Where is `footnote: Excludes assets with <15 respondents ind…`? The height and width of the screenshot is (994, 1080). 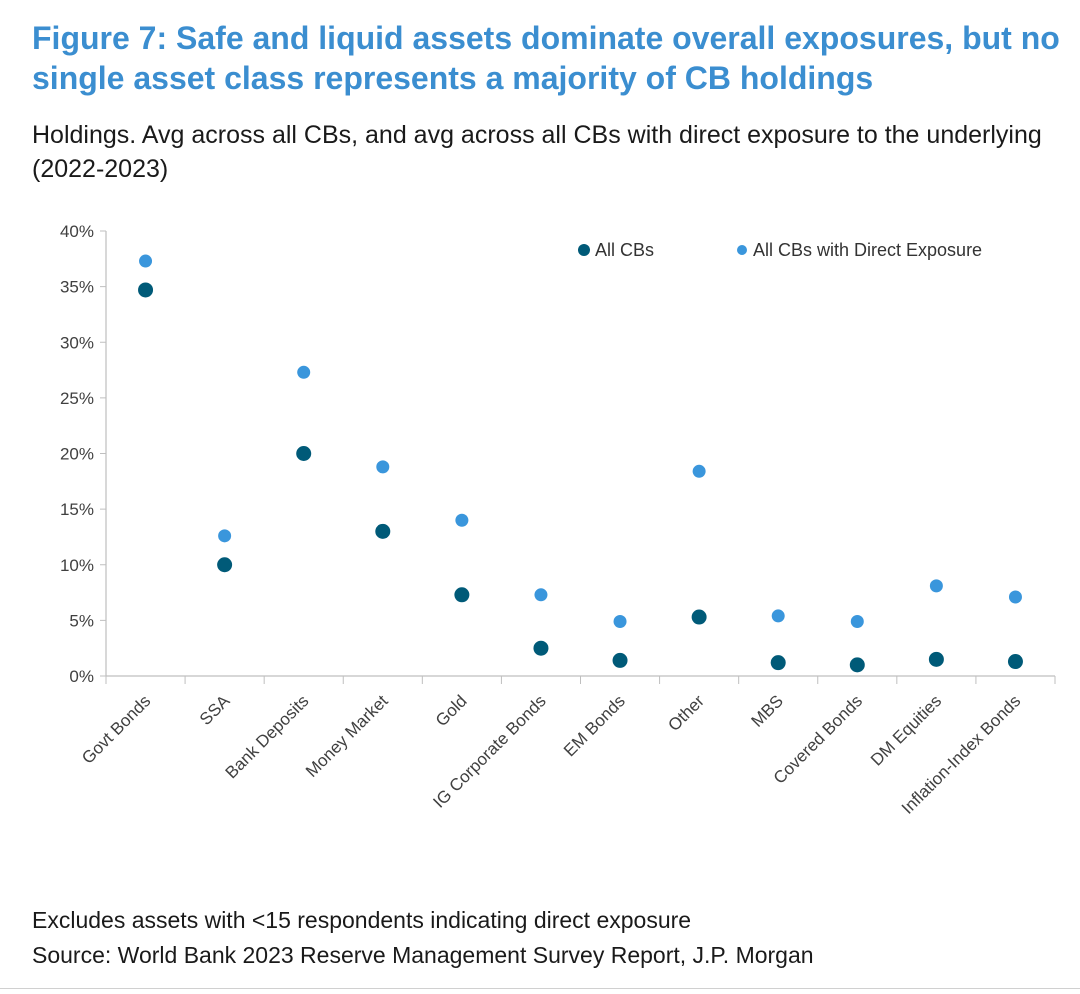
footnote: Excludes assets with <15 respondents ind… is located at coordinates (362, 920).